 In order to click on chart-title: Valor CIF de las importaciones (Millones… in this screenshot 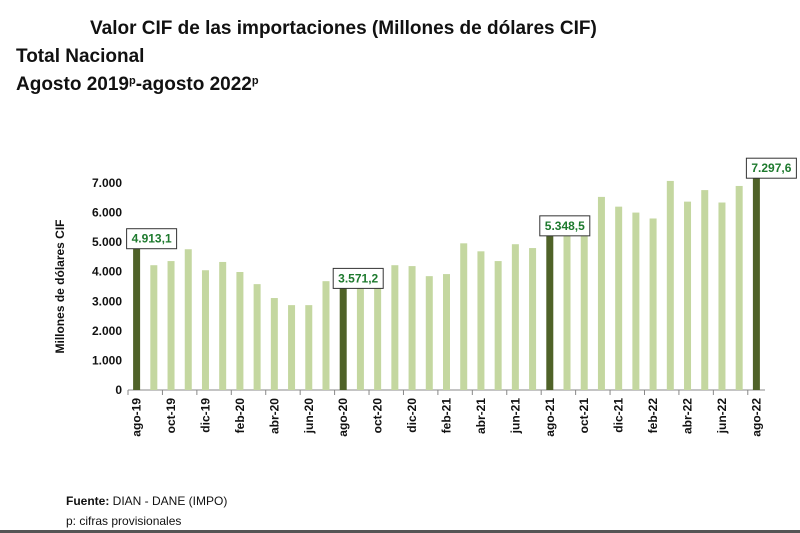, I will do `click(343, 28)`.